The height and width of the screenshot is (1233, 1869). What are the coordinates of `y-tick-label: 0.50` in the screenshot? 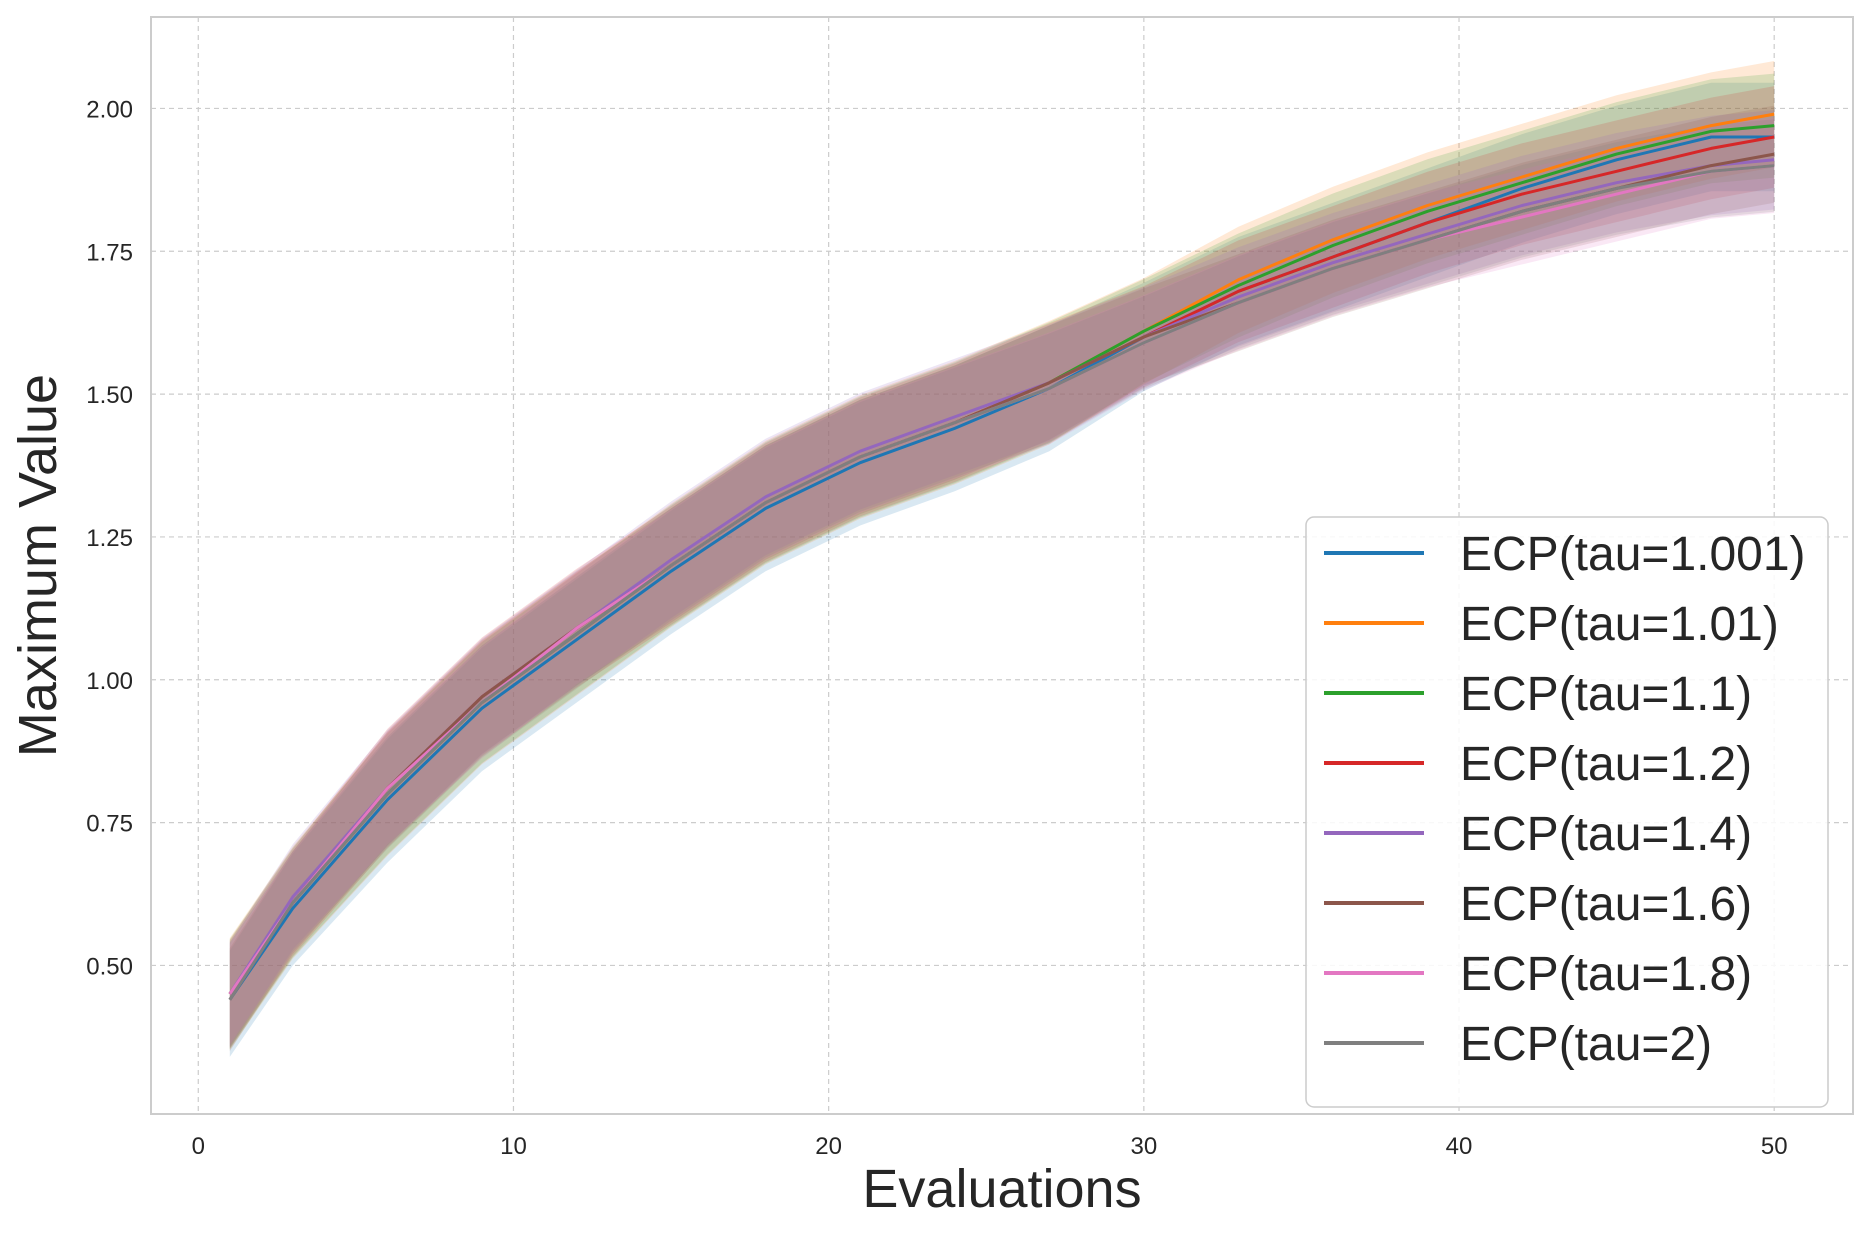 It's located at (109, 966).